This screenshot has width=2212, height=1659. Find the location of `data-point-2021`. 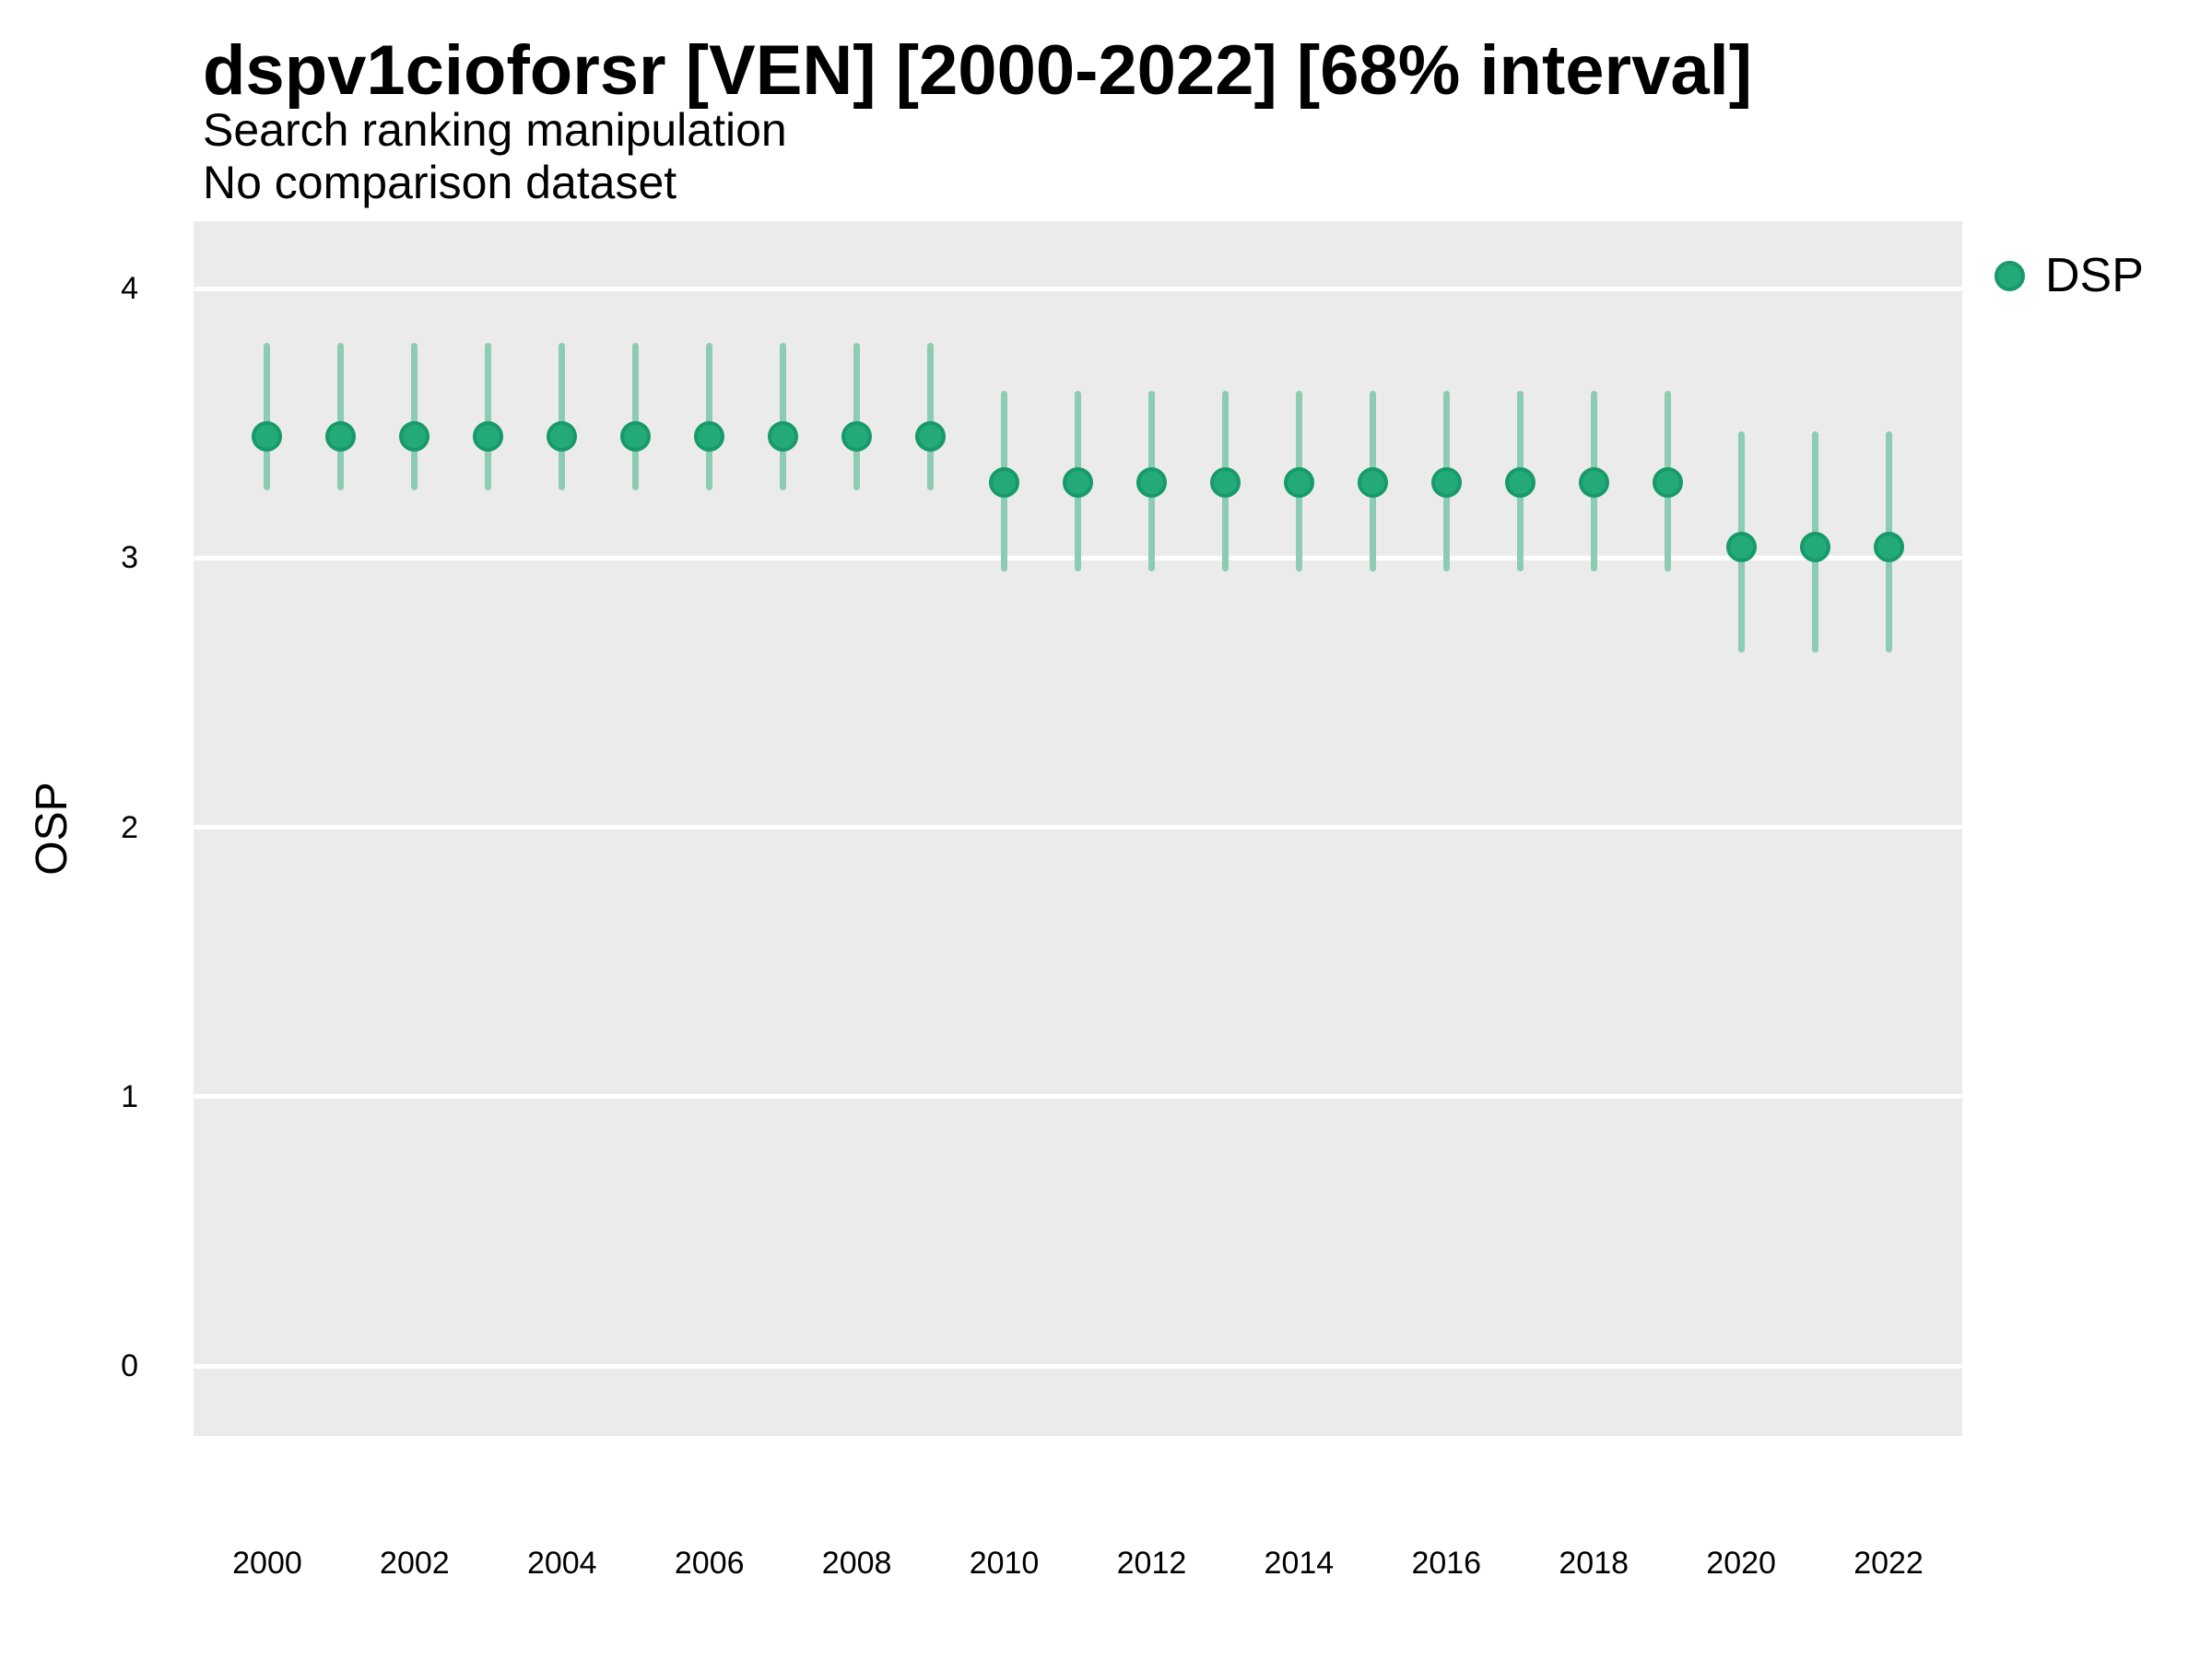

data-point-2021 is located at coordinates (1814, 547).